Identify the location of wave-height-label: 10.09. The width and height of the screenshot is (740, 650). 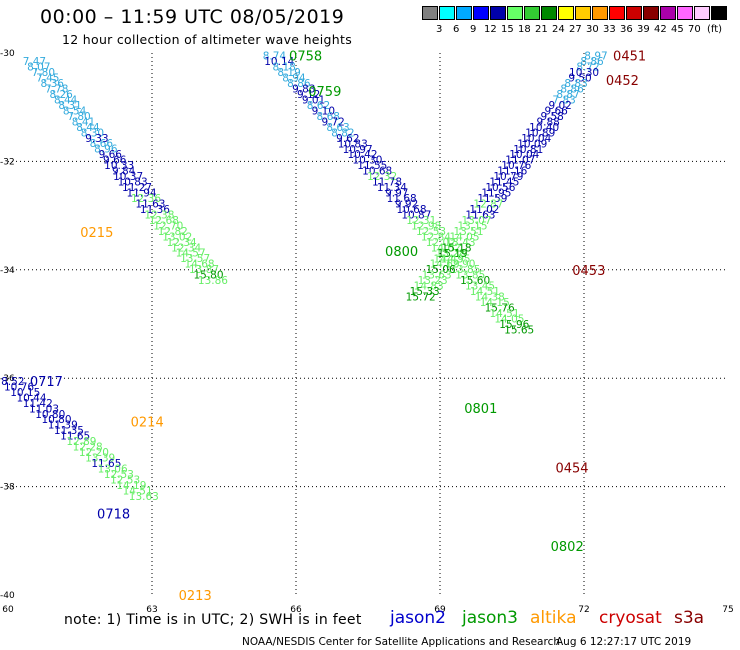
(532, 144).